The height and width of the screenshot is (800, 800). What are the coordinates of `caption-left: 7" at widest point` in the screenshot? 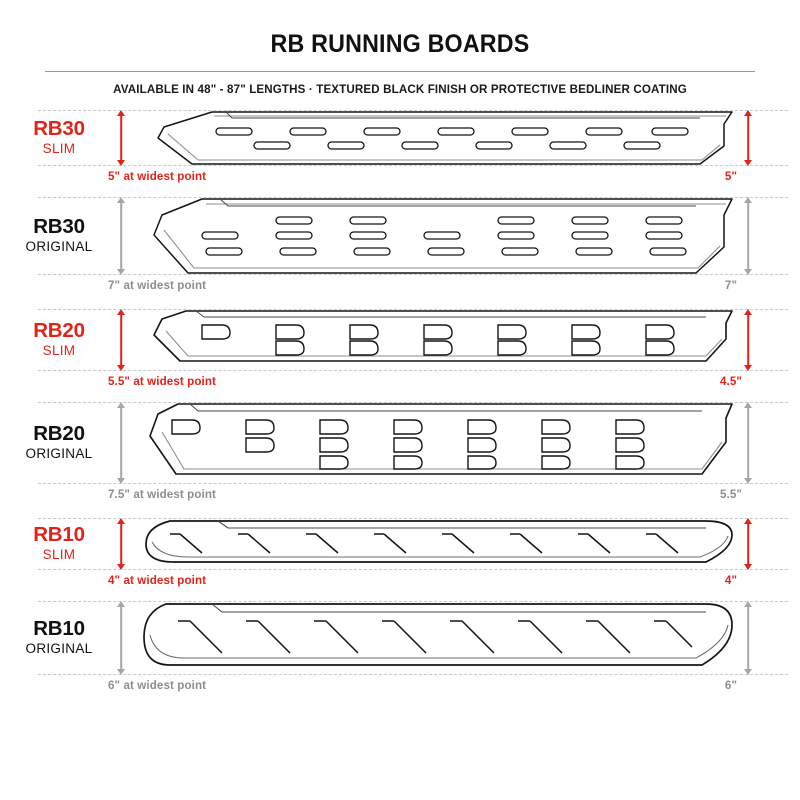 It's located at (157, 285).